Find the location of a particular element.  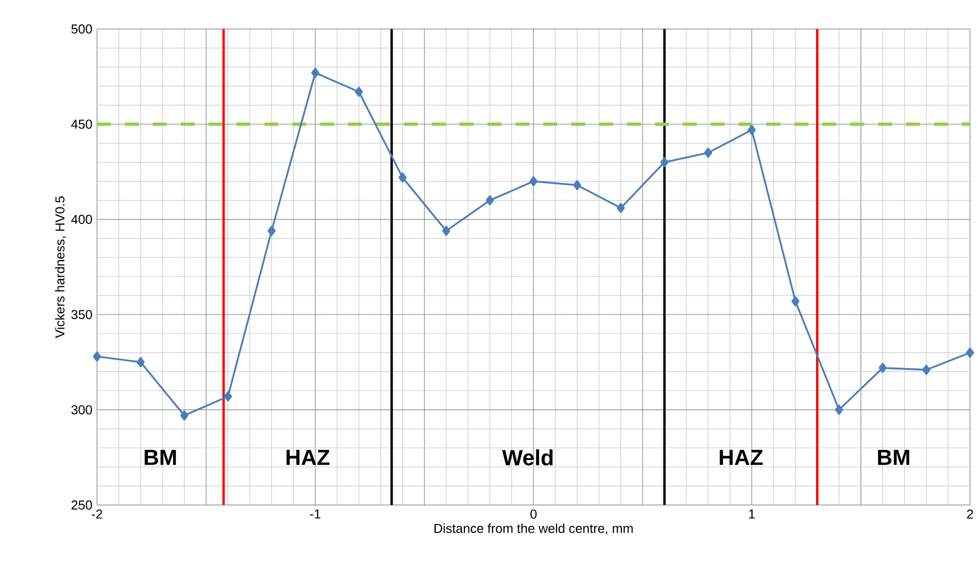

x-tick-label: 1 is located at coordinates (752, 514).